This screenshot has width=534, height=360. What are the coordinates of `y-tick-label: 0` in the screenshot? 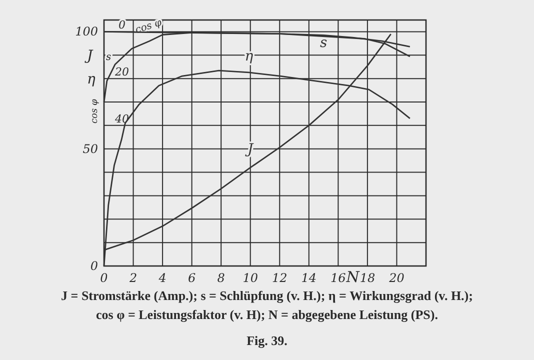 It's located at (94, 266).